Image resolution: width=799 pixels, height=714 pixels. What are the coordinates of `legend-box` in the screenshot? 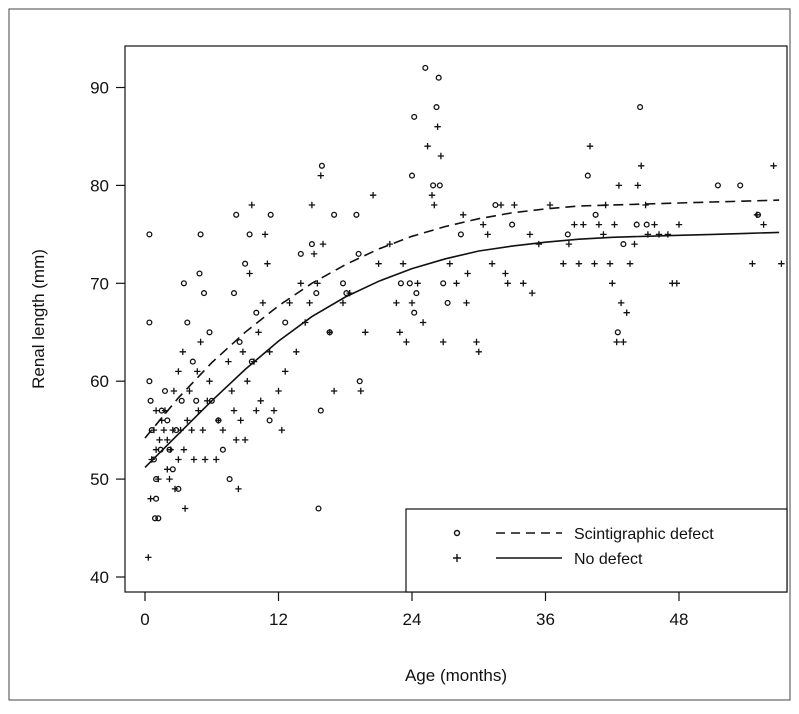 It's located at (596, 550).